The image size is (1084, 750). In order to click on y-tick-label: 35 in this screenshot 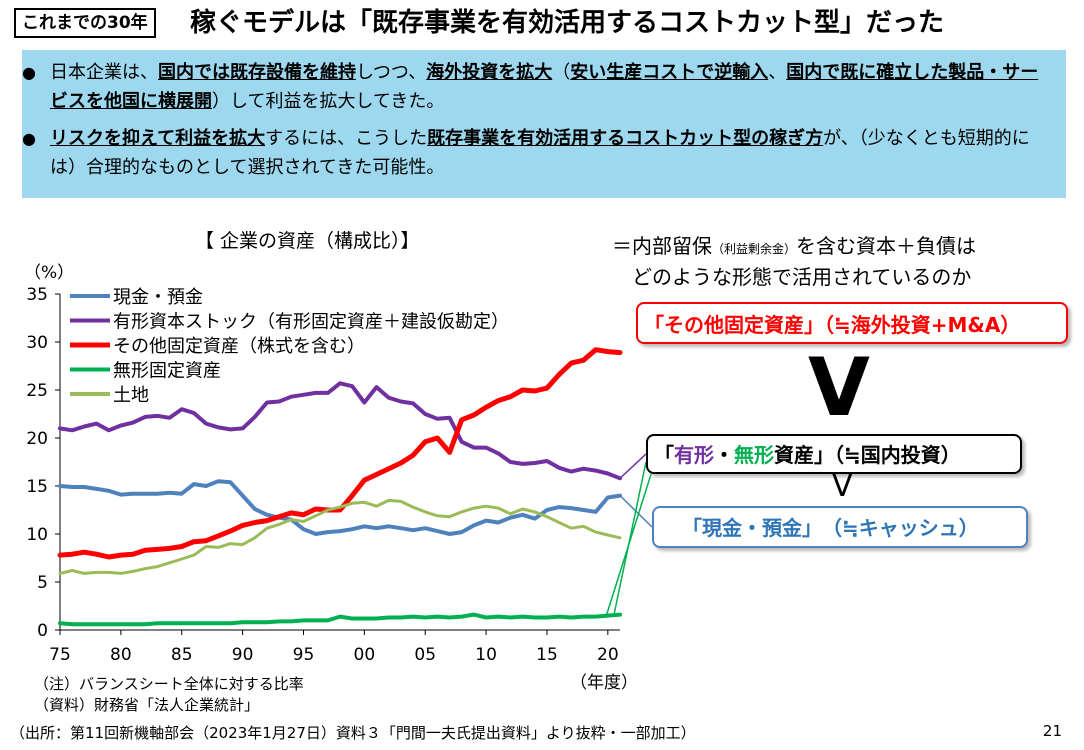, I will do `click(37, 295)`.